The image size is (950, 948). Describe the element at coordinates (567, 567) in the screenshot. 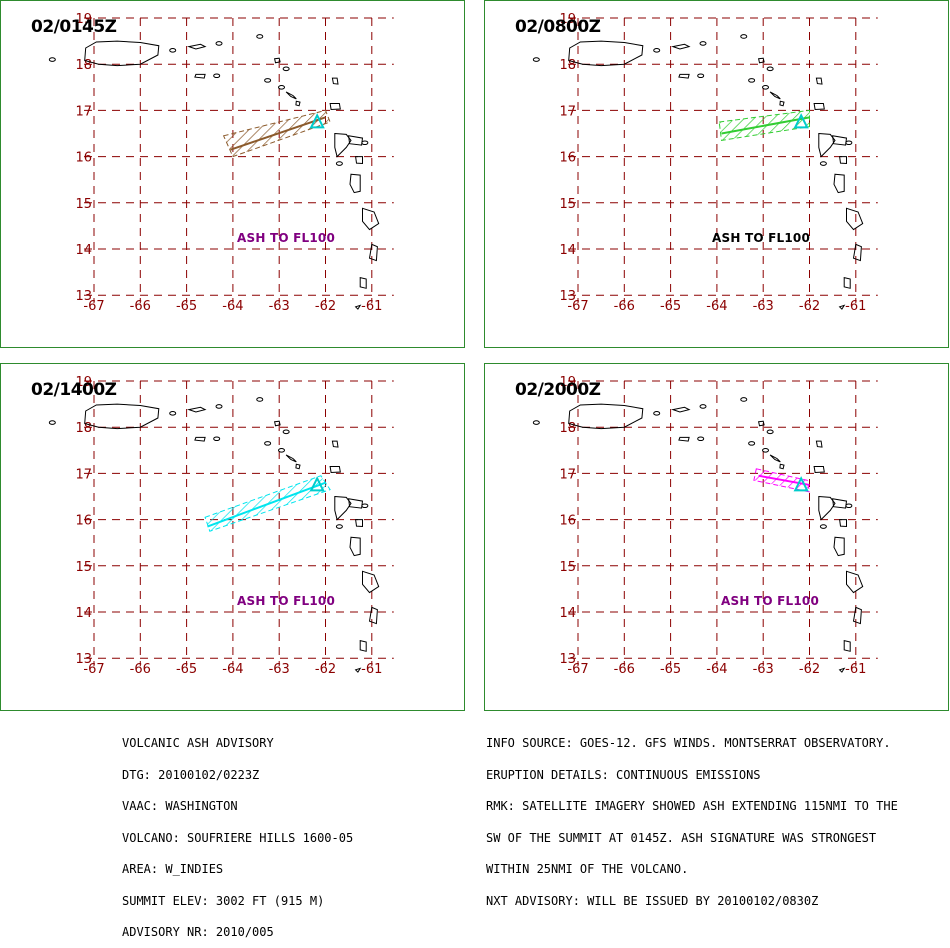

I see `lat-tick-label: 15` at that location.